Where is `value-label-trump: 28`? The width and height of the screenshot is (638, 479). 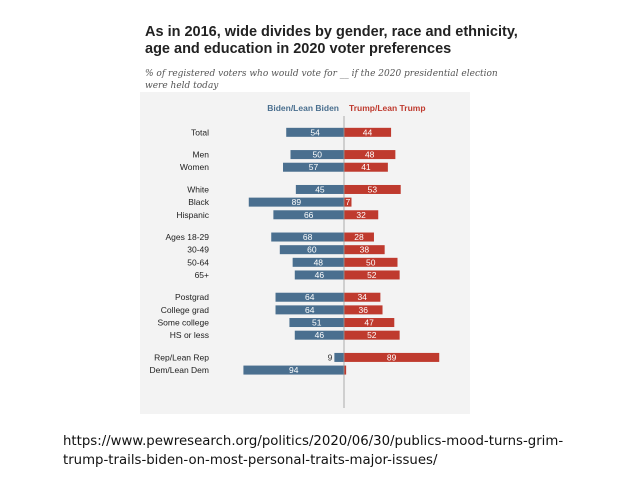
value-label-trump: 28 is located at coordinates (359, 237).